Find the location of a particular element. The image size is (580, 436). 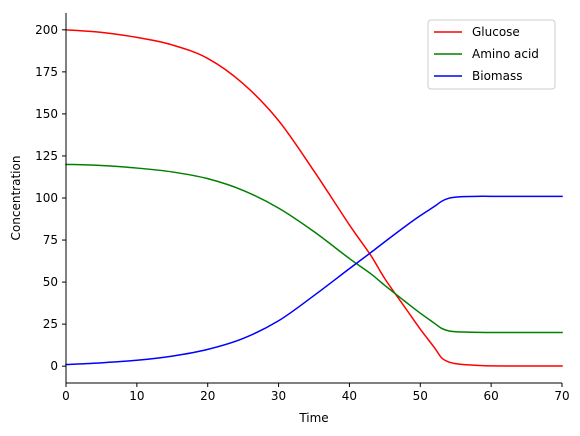

y-ticks: 0 25 50 75 100 125 150 175 200 is located at coordinates (50, 198).